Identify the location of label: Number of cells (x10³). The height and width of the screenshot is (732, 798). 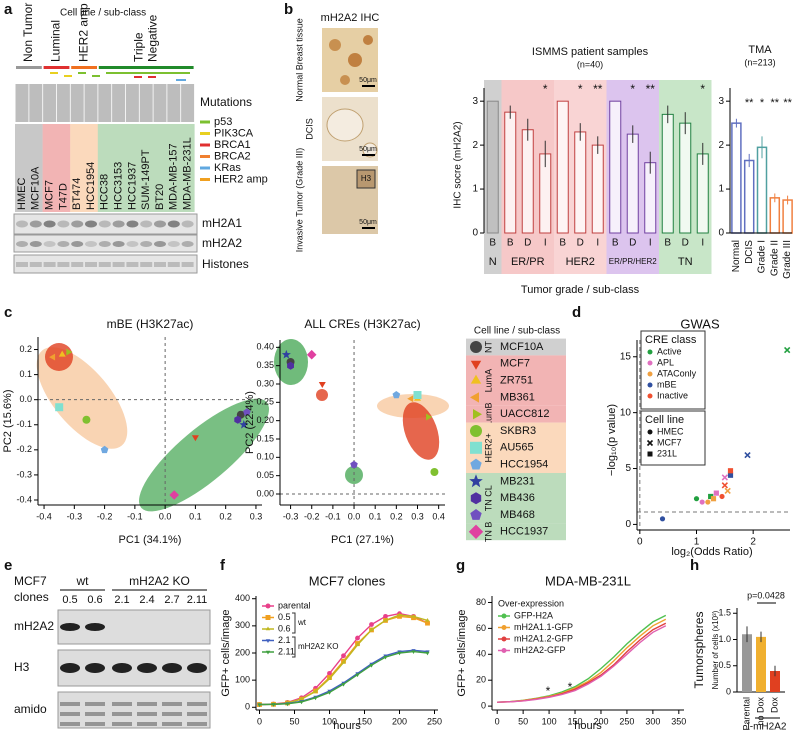
(715, 649).